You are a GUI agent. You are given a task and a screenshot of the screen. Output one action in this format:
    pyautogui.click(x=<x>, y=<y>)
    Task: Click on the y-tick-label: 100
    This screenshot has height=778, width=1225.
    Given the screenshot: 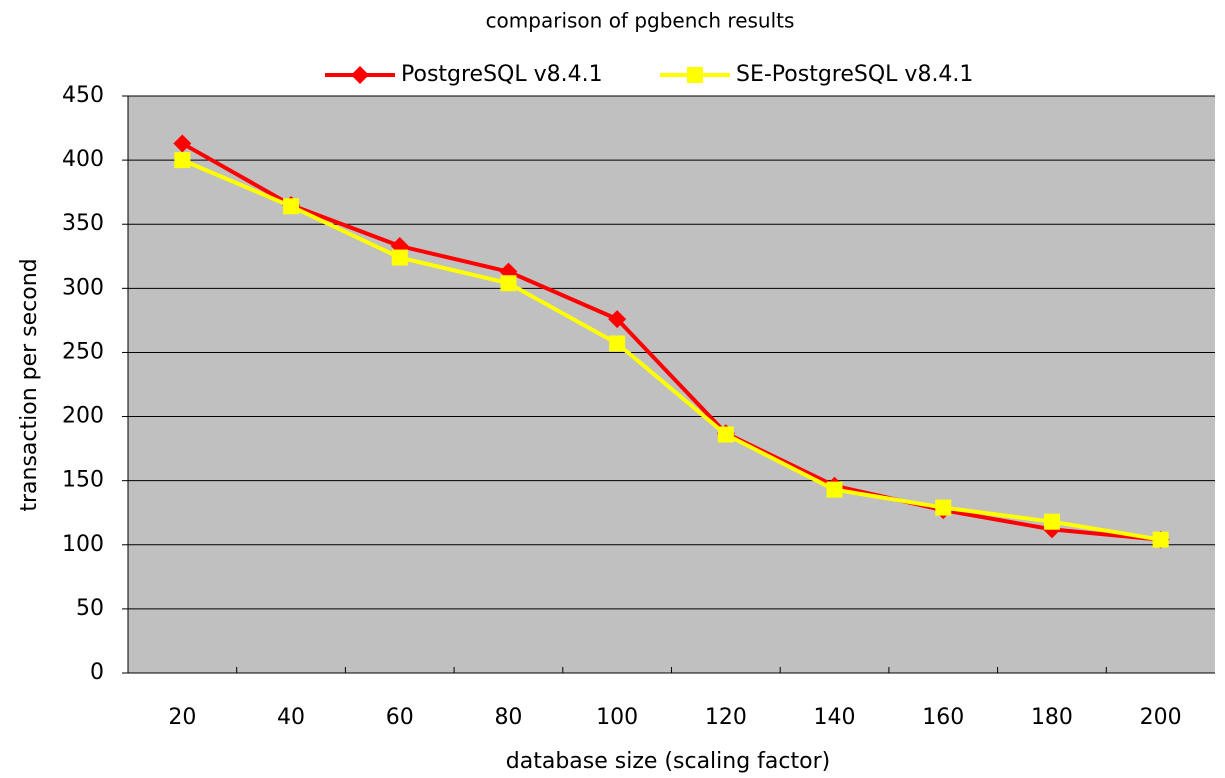 What is the action you would take?
    pyautogui.click(x=83, y=544)
    